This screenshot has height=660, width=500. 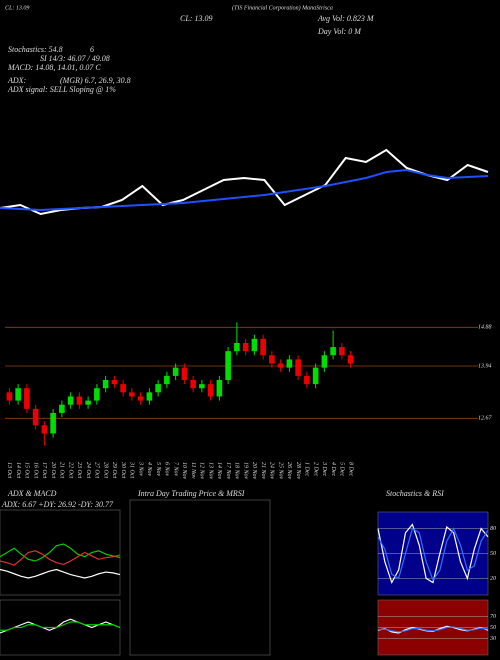 What do you see at coordinates (79, 470) in the screenshot?
I see `x-tick-label: 23 Oct` at bounding box center [79, 470].